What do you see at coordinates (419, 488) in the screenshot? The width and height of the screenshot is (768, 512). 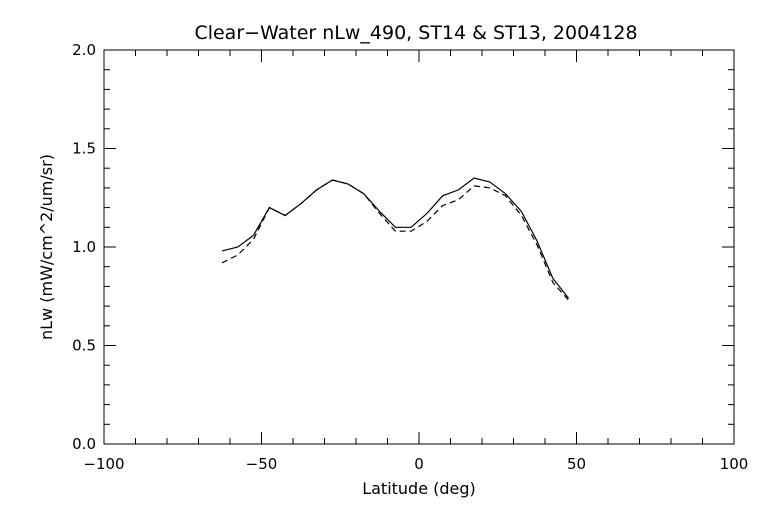 I see `x-axis-label: Latitude (deg)` at bounding box center [419, 488].